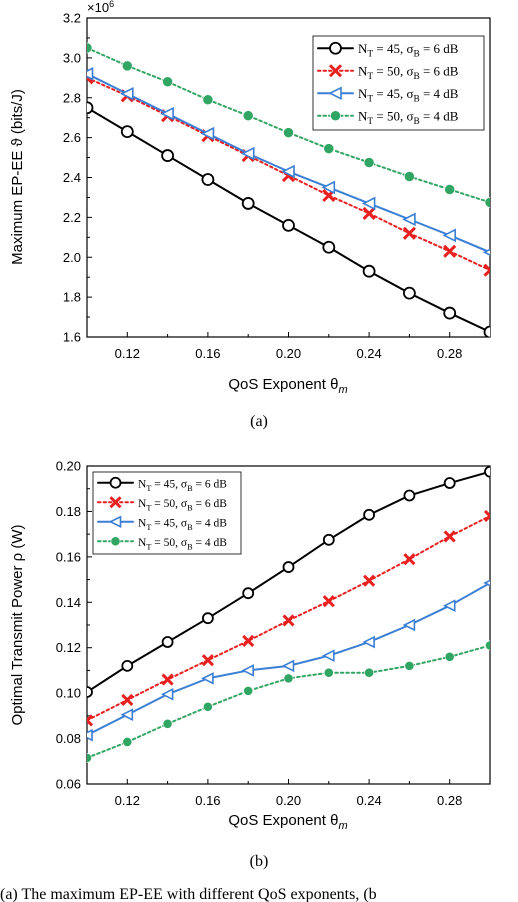  What do you see at coordinates (72, 177) in the screenshot?
I see `y-tick-label: 2.4` at bounding box center [72, 177].